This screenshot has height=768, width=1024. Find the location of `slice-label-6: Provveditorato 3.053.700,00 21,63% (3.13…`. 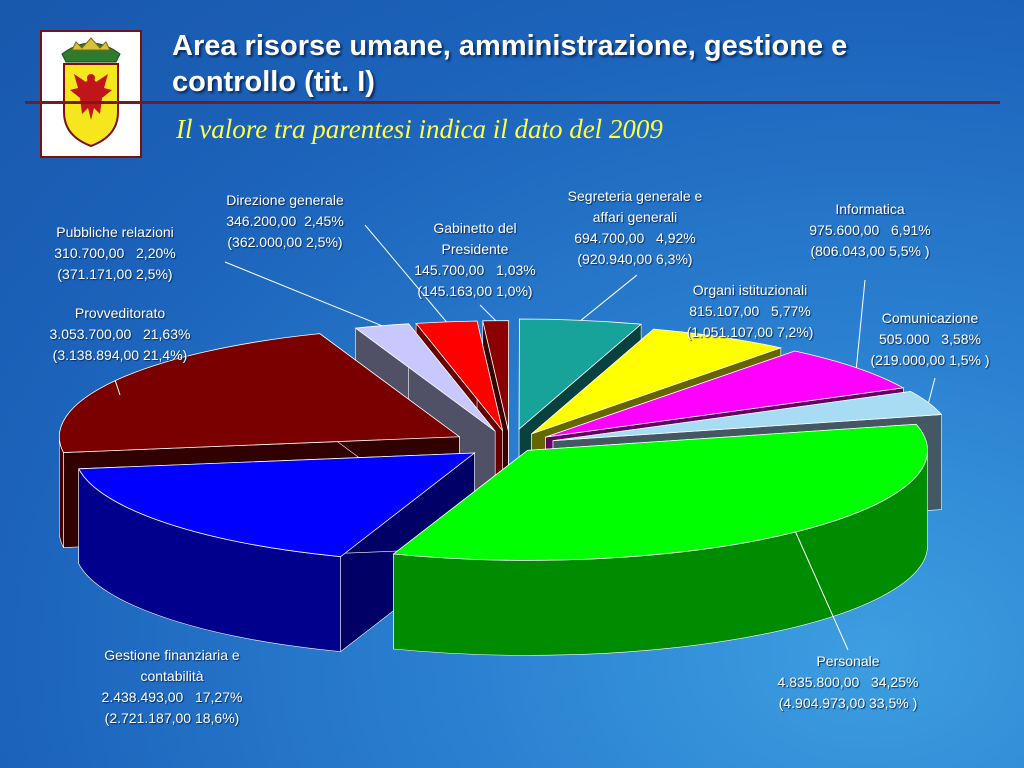

slice-label-6: Provveditorato 3.053.700,00 21,63% (3.13… is located at coordinates (120, 334).